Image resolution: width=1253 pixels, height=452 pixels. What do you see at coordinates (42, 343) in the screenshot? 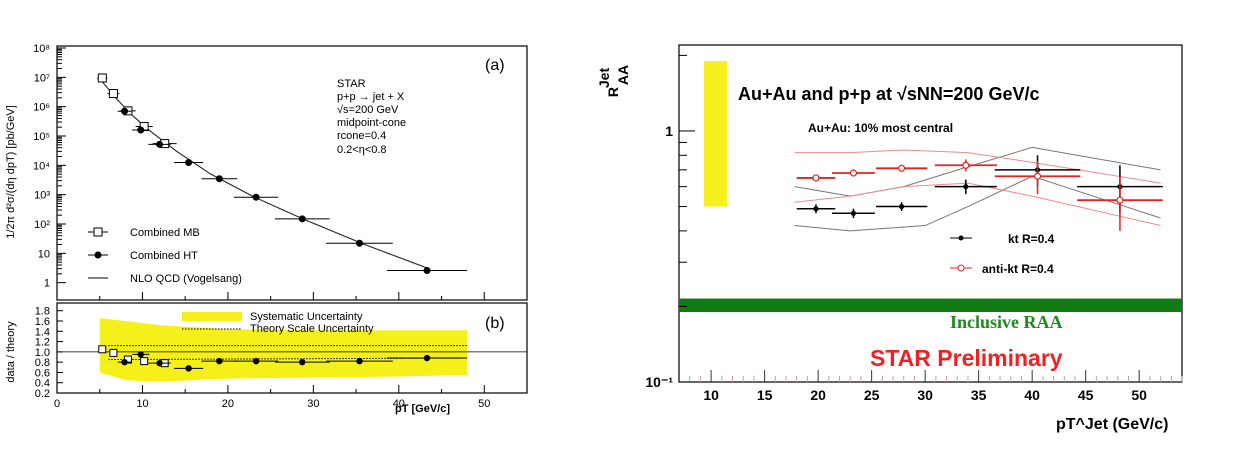
I see `y-tick-label: 1.2` at bounding box center [42, 343].